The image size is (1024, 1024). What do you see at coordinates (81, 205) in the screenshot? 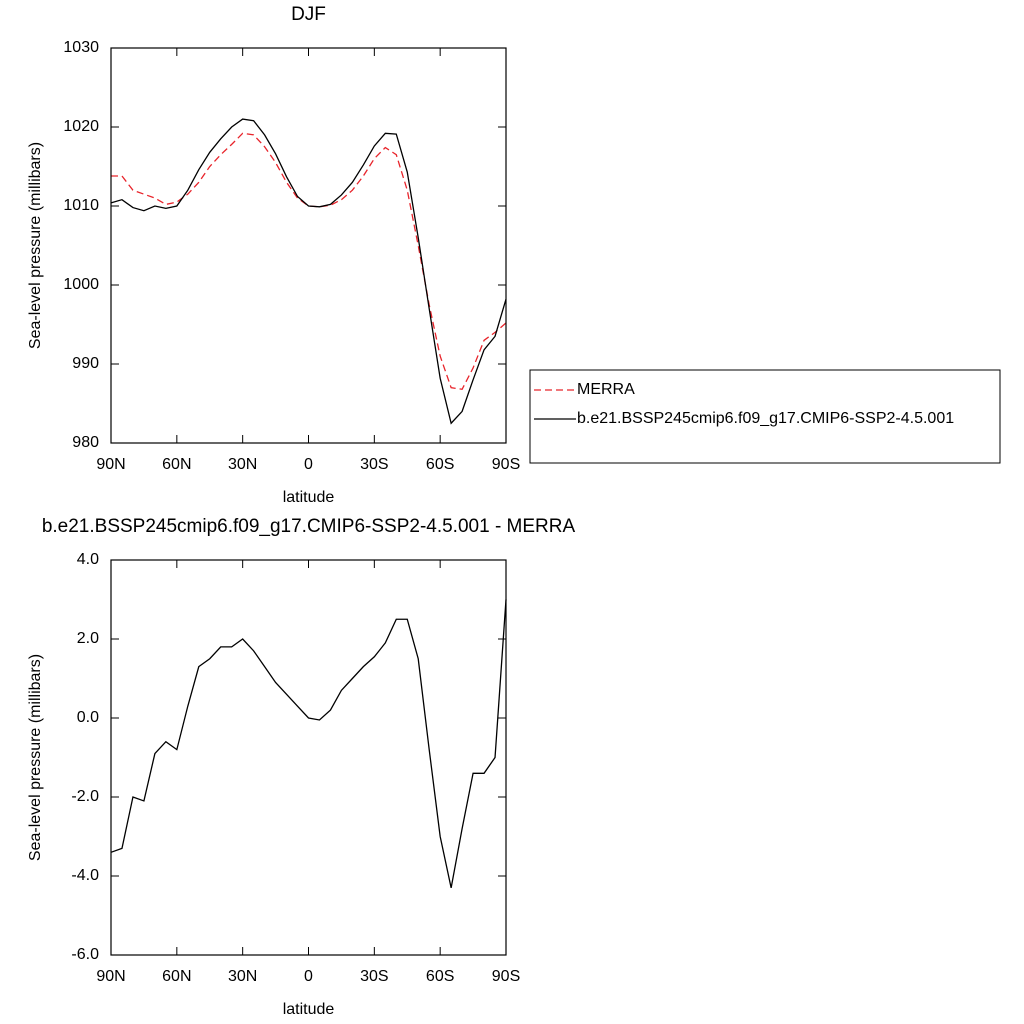
I see `y-tick-label: 1010` at bounding box center [81, 205].